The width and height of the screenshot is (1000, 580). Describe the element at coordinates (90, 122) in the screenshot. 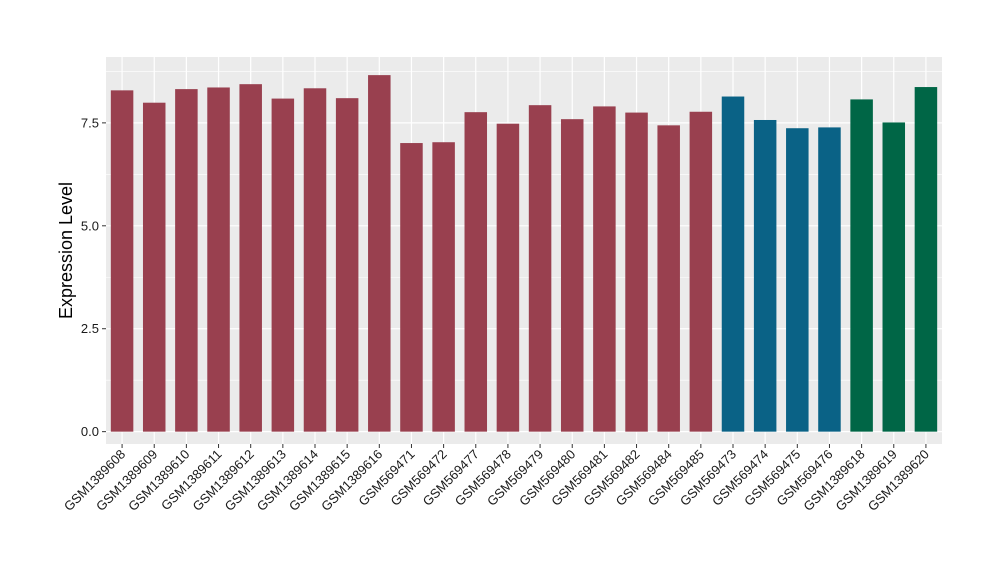

I see `y-tick-label: 7.5` at that location.